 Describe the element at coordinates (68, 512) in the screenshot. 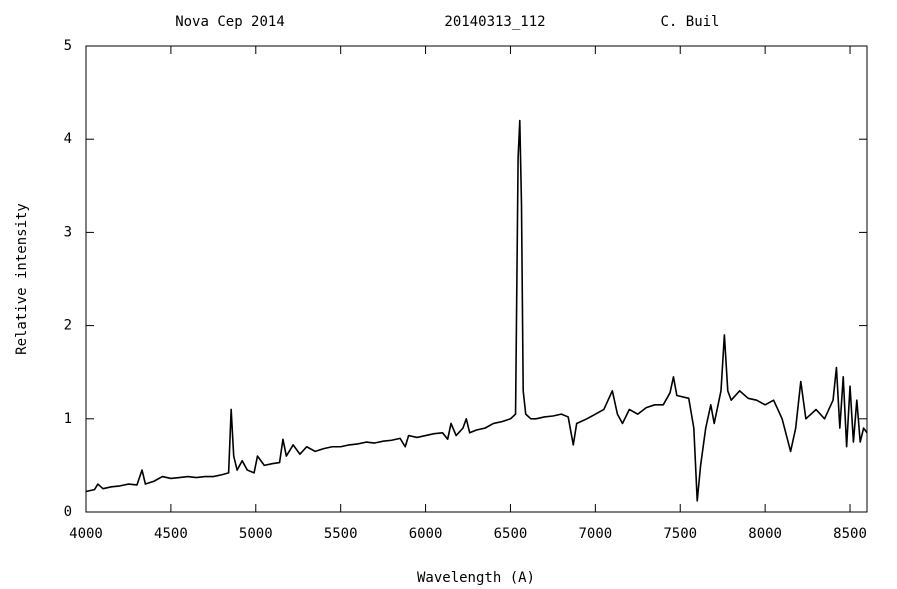

I see `y-tick-label: 0` at that location.